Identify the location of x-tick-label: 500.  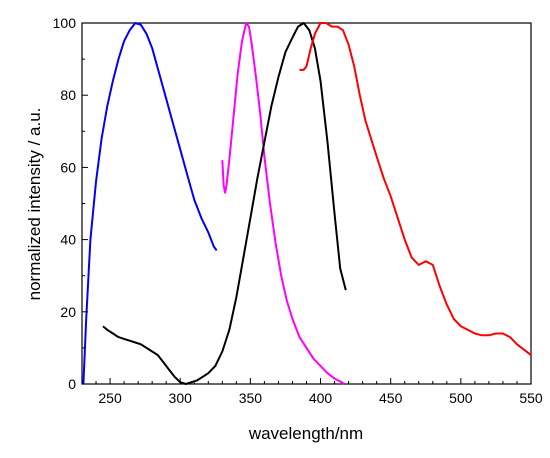
(461, 398).